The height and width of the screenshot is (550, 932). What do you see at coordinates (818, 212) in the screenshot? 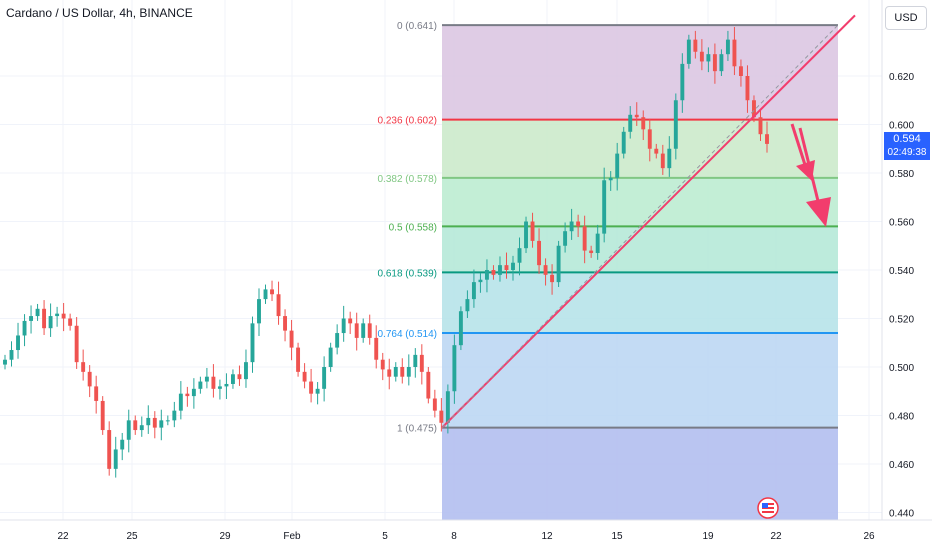
I see `projection-arrow-head` at bounding box center [818, 212].